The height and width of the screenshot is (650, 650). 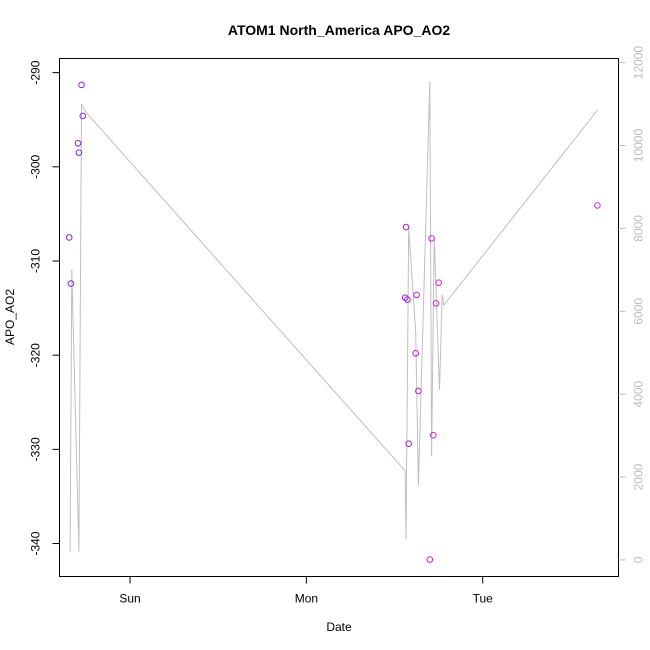 I want to click on y-tick-label: -320, so click(x=36, y=355).